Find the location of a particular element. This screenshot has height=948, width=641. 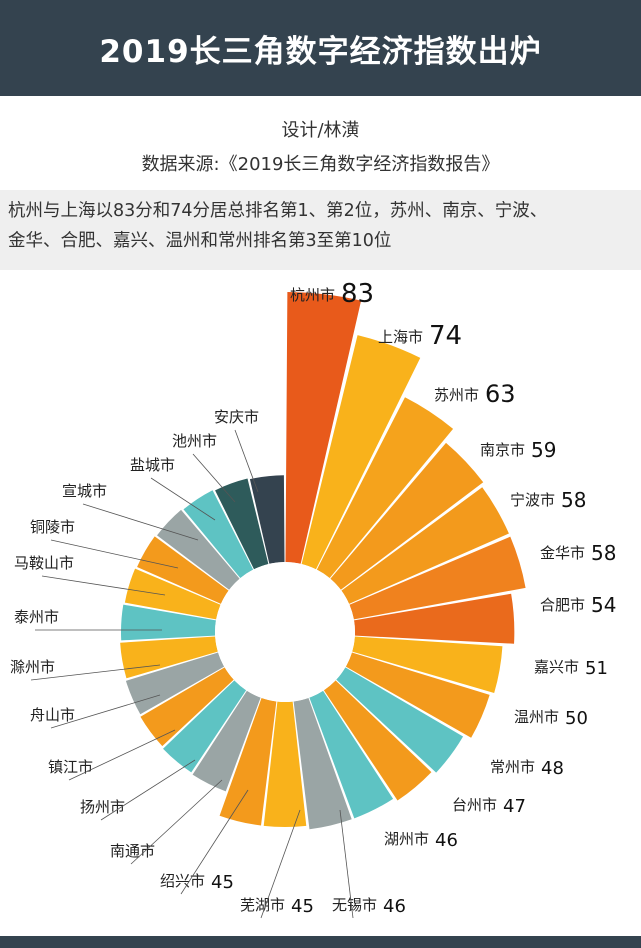

value-label: 48 is located at coordinates (552, 768).